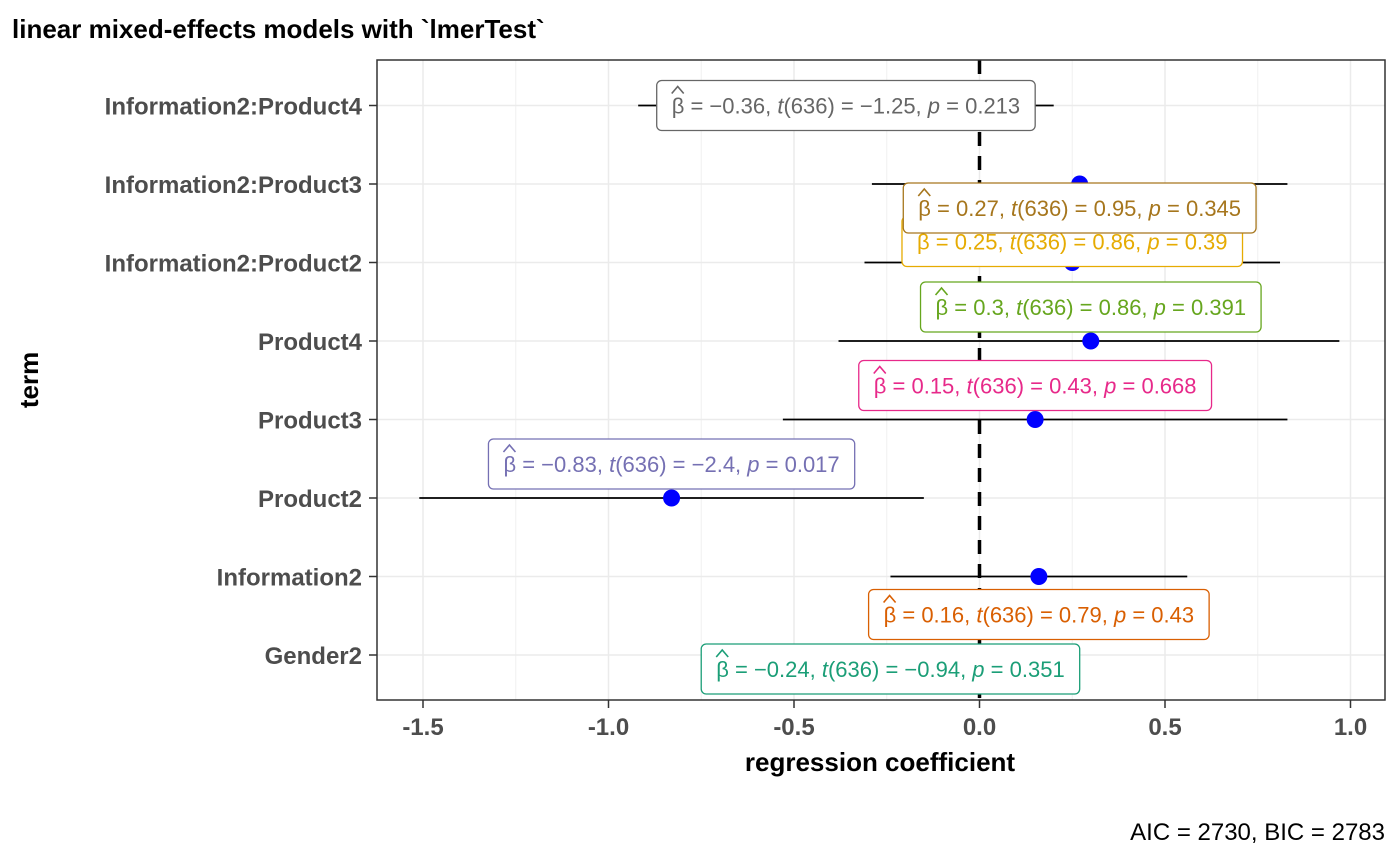 This screenshot has width=1400, height=865. I want to click on x-tick-label: 1.0, so click(1350, 727).